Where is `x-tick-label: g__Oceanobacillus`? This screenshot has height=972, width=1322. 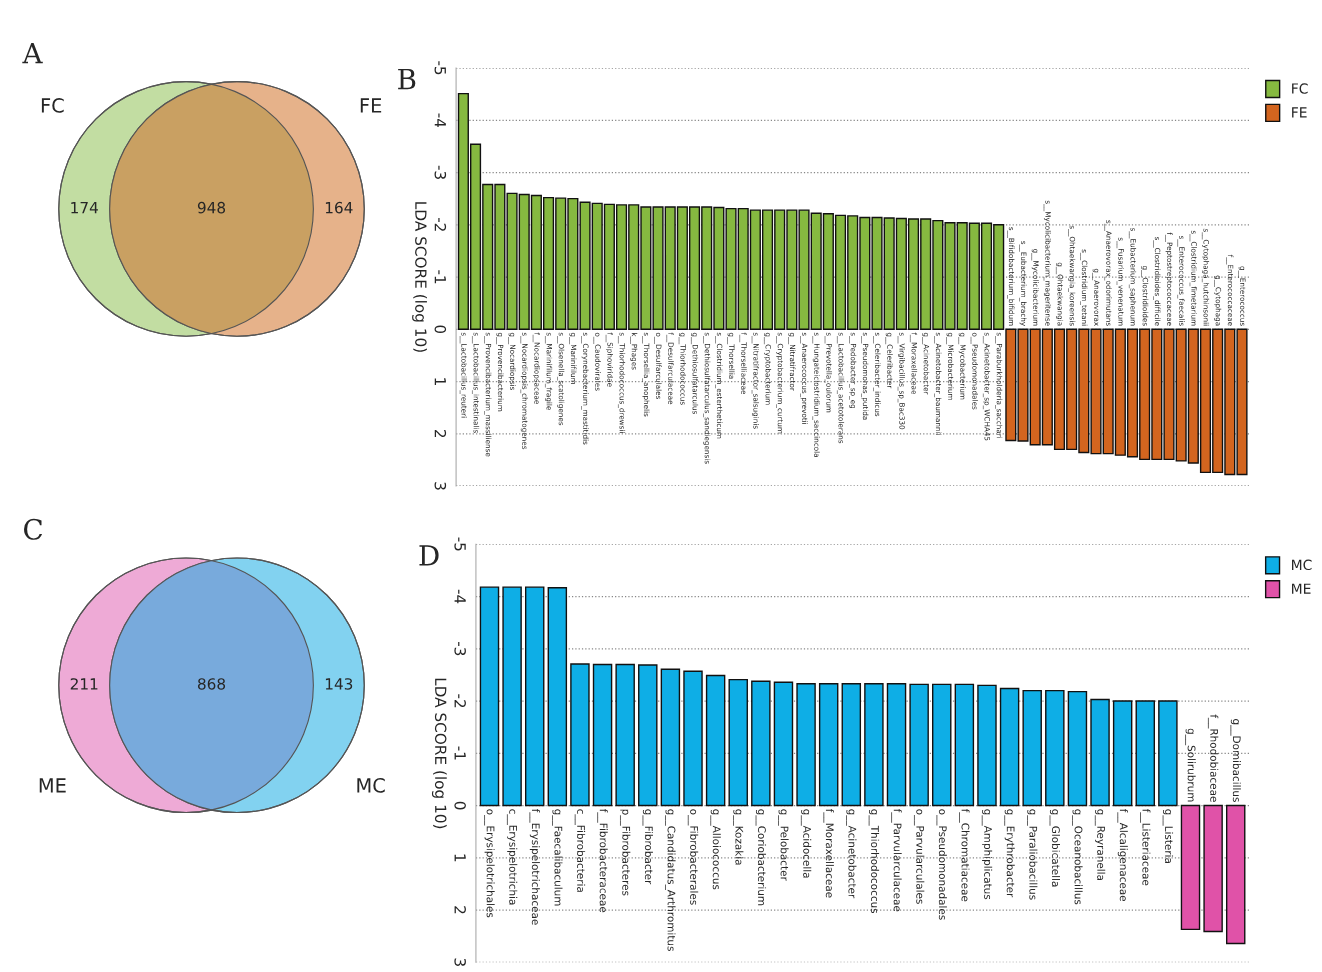
x-tick-label: g__Oceanobacillus is located at coordinates (1077, 857).